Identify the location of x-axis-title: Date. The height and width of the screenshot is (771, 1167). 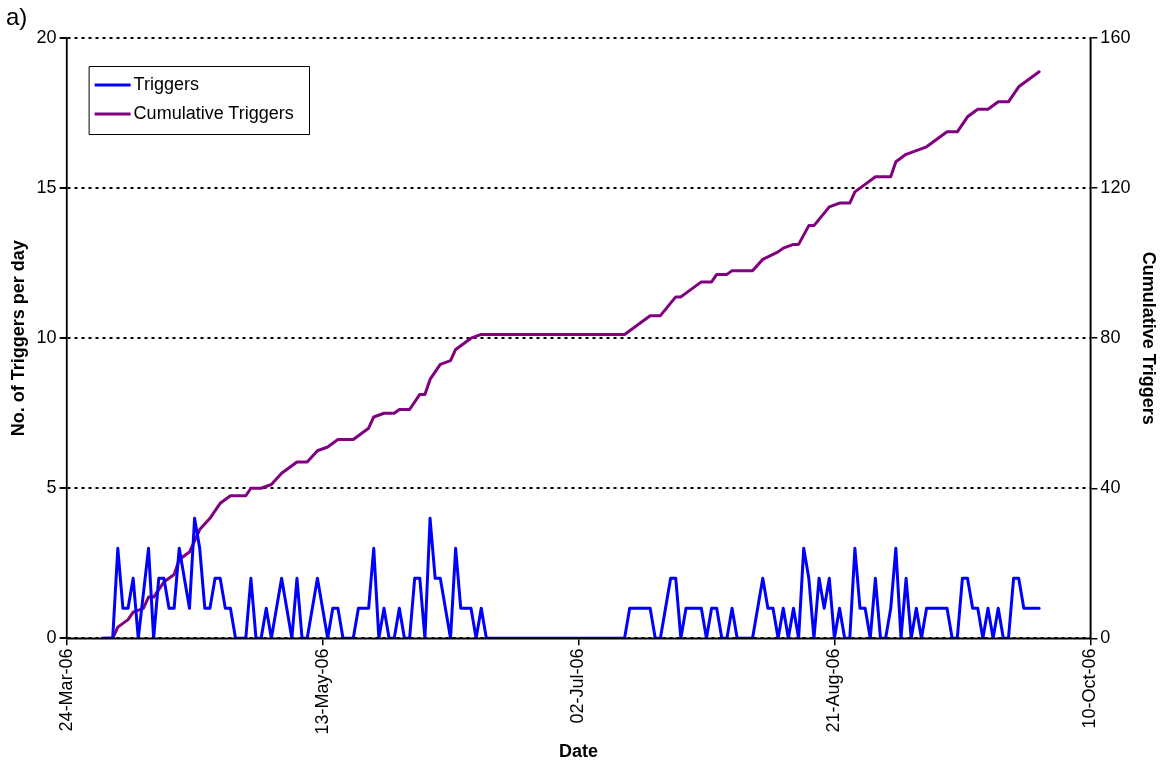
(578, 751).